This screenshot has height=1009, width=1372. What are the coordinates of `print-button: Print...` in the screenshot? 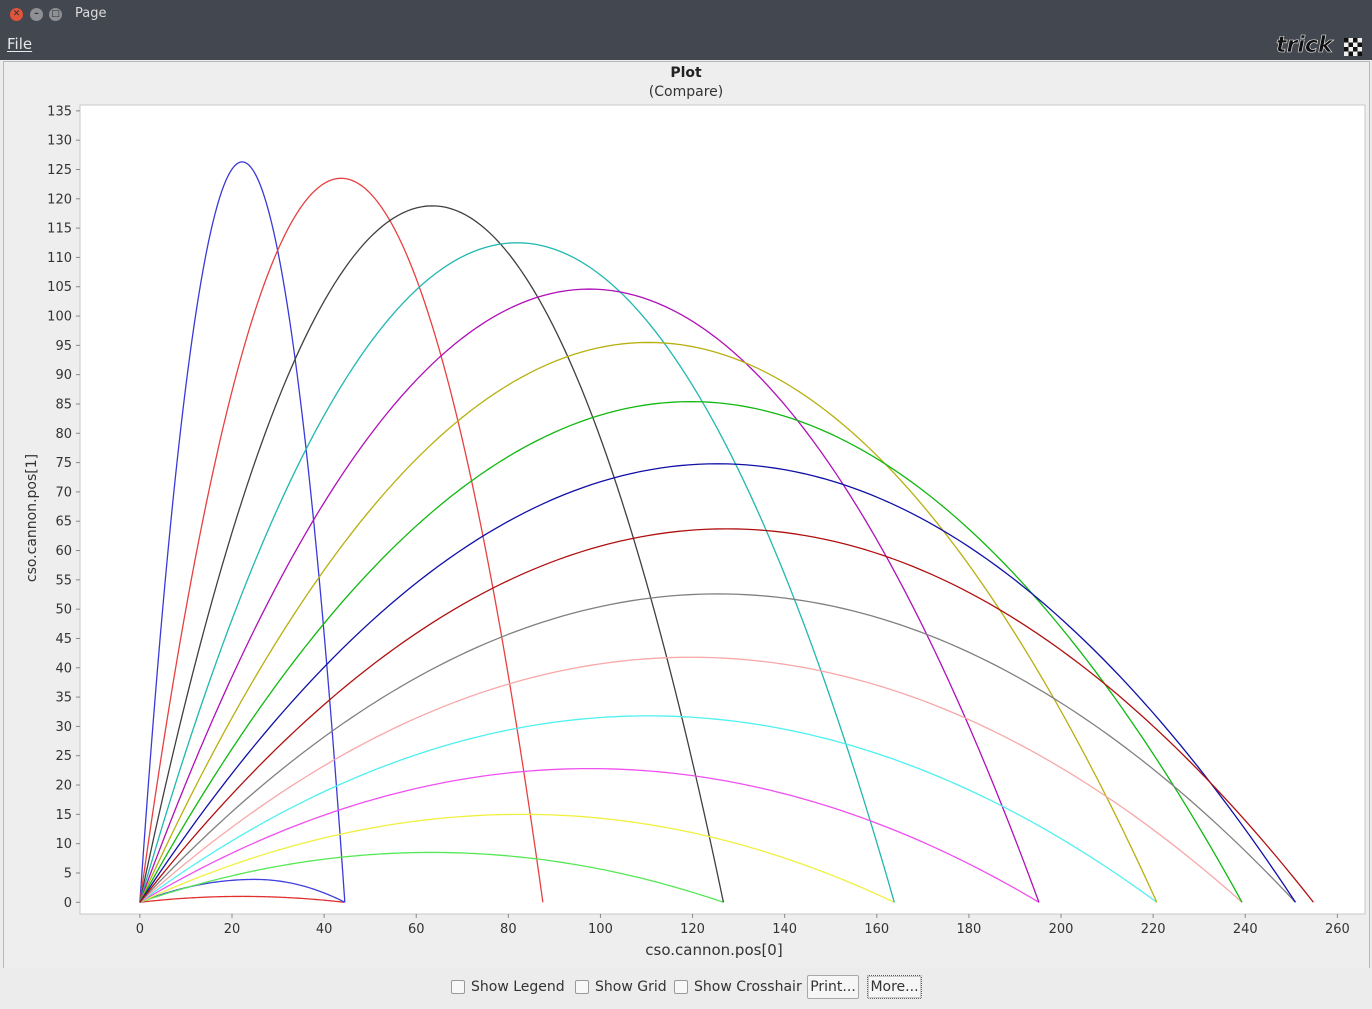 It's located at (833, 987).